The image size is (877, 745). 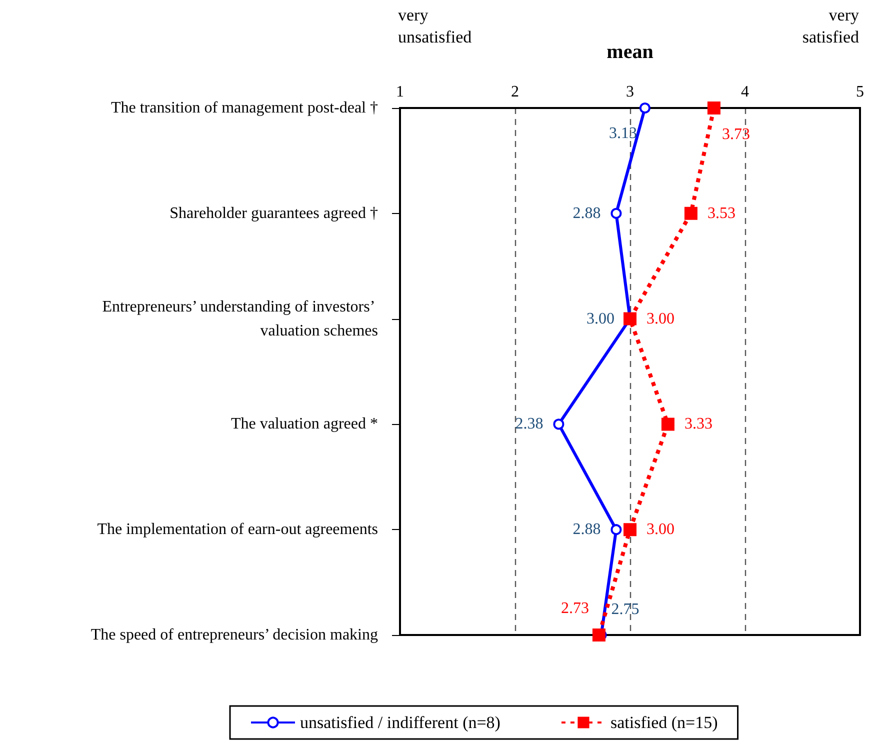 I want to click on data-label: 3.73, so click(x=736, y=134).